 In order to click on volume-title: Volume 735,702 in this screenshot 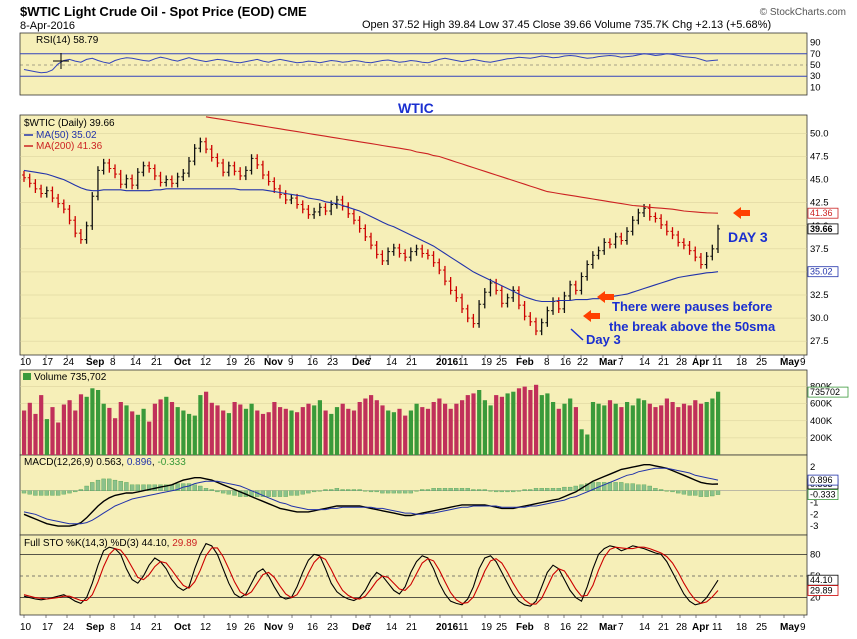, I will do `click(70, 377)`.